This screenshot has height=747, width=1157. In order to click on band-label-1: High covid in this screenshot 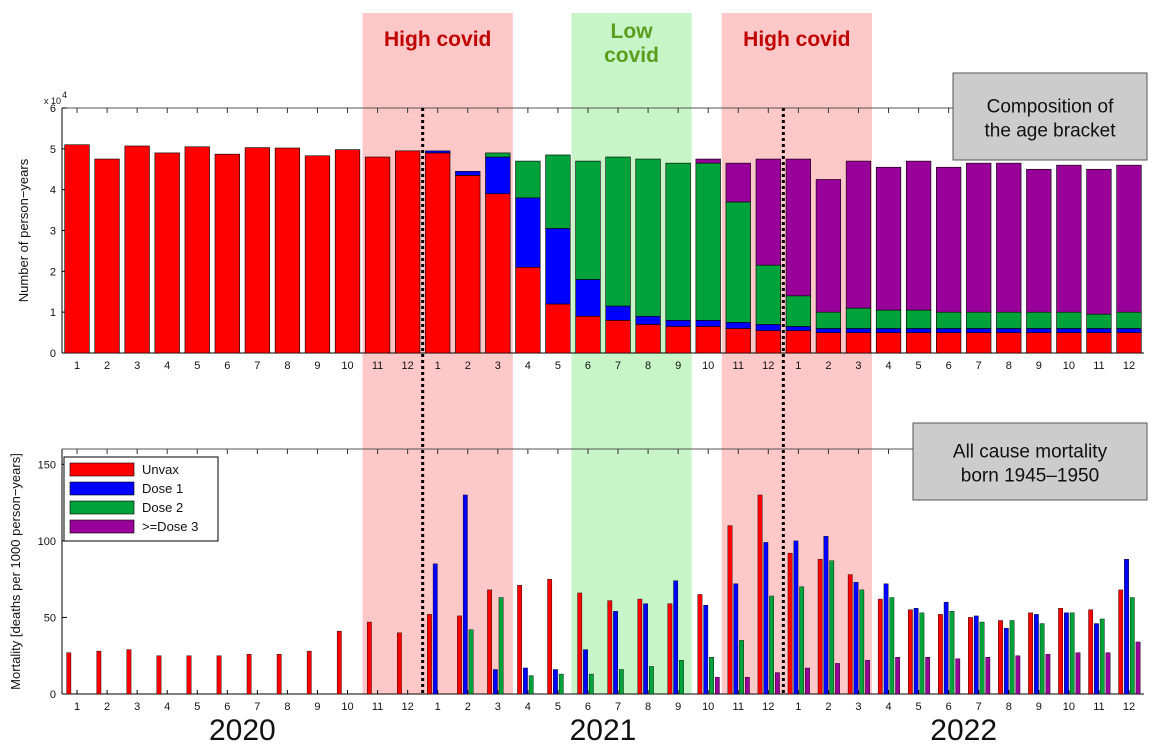, I will do `click(437, 39)`.